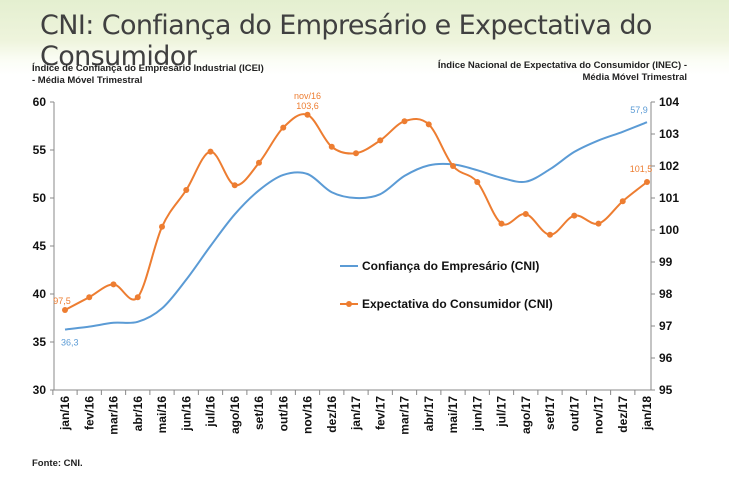 The image size is (729, 481). I want to click on left-tick-label: 55, so click(40, 150).